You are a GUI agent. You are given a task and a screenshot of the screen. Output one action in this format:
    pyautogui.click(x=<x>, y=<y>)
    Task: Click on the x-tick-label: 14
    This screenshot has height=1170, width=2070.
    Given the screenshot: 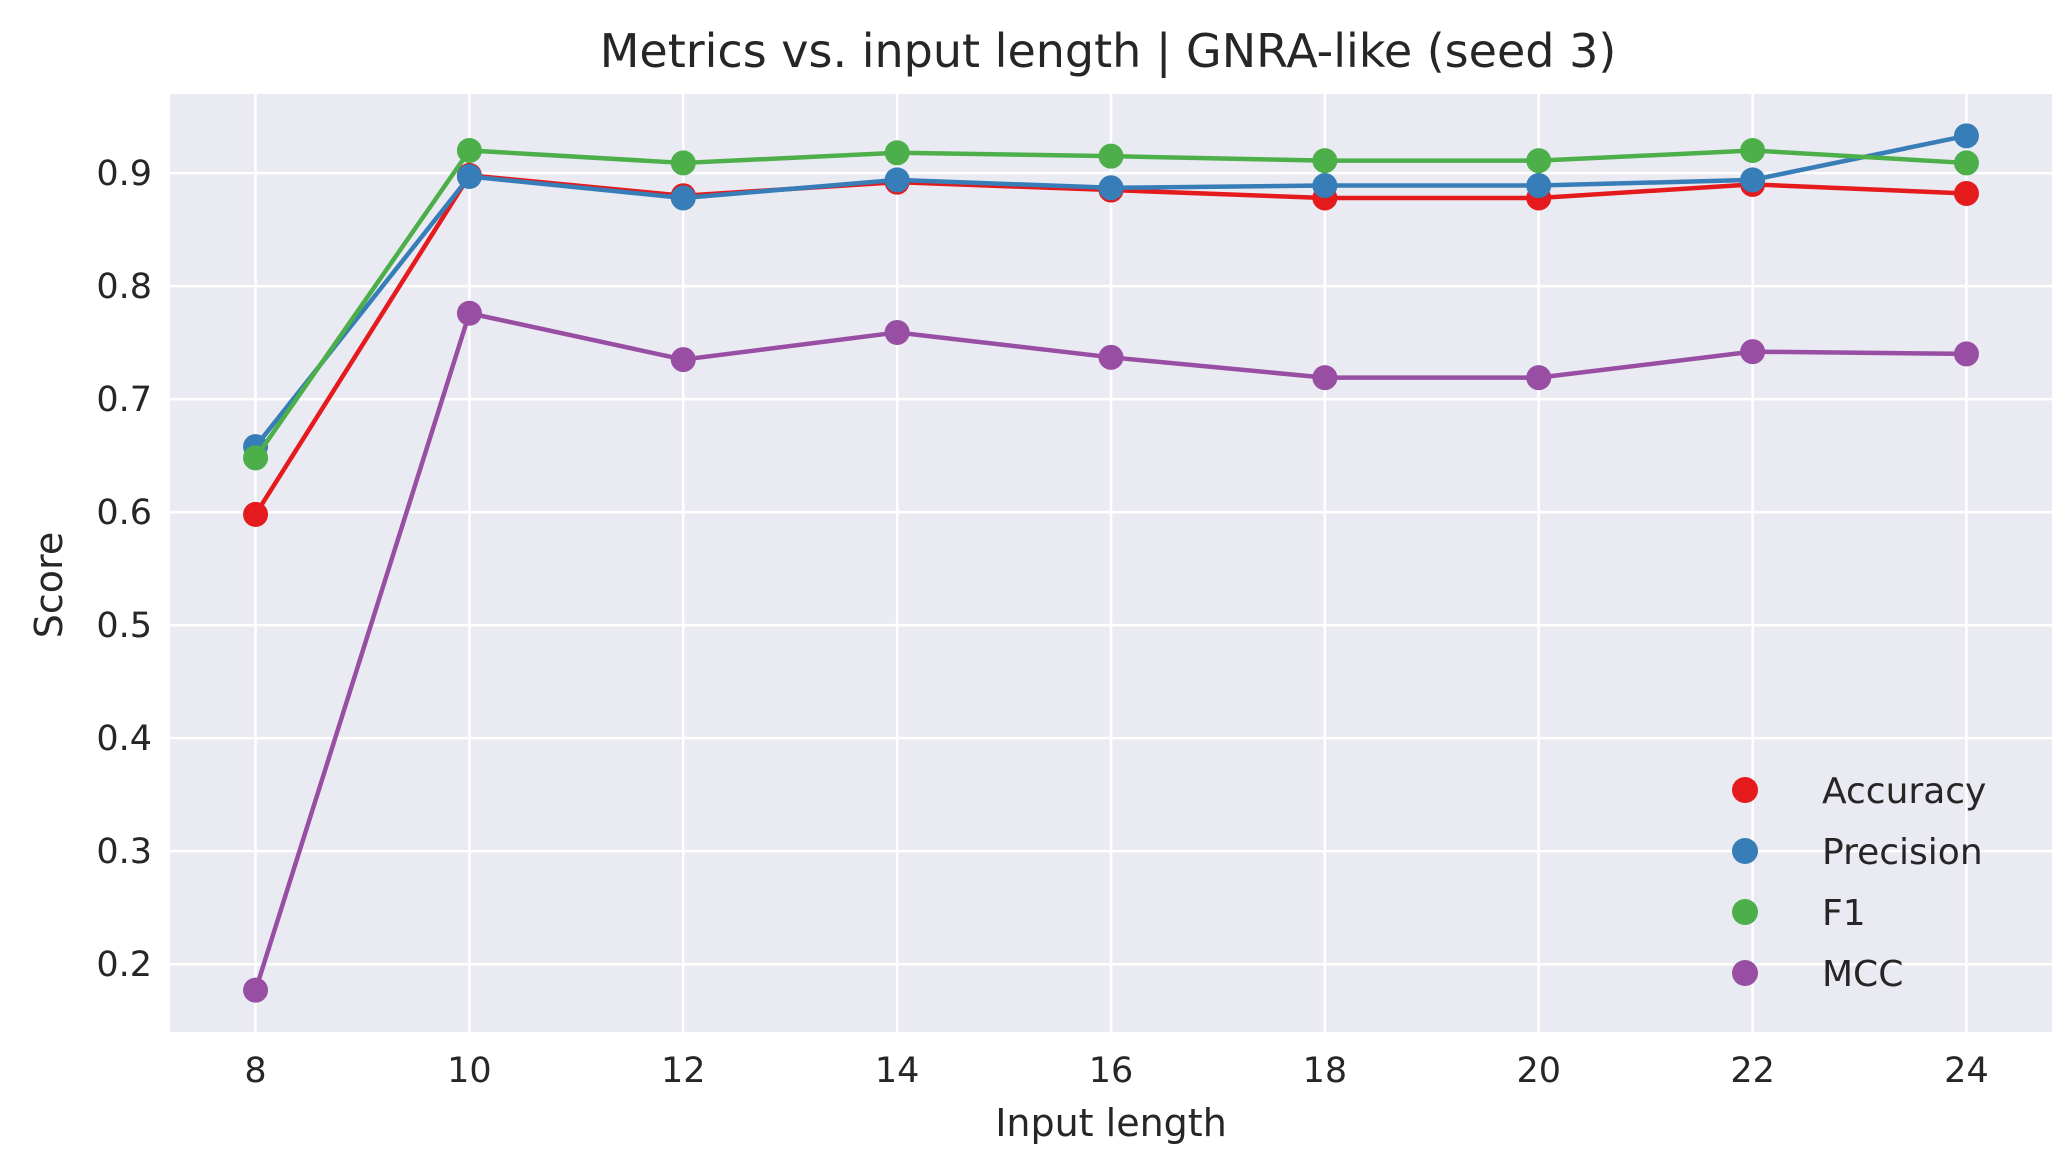 What is the action you would take?
    pyautogui.click(x=897, y=1071)
    